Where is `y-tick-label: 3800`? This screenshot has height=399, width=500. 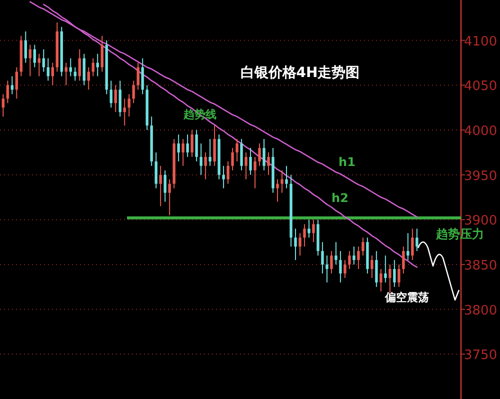
y-tick-label: 3800 is located at coordinates (481, 310).